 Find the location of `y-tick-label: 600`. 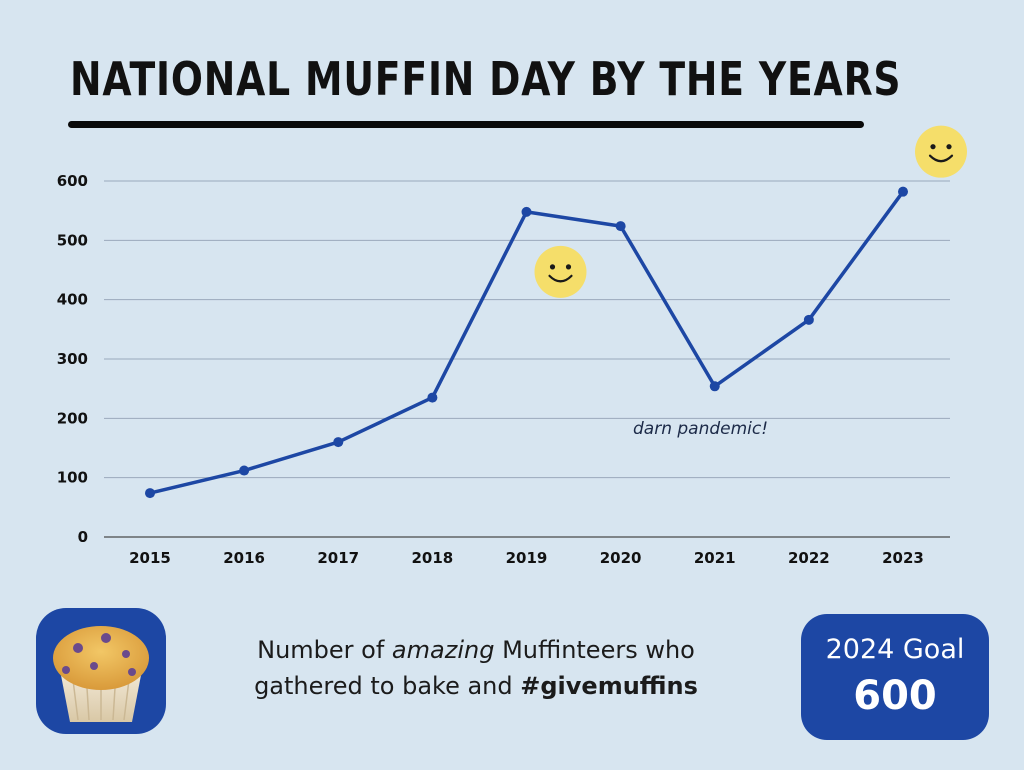

y-tick-label: 600 is located at coordinates (72, 181).